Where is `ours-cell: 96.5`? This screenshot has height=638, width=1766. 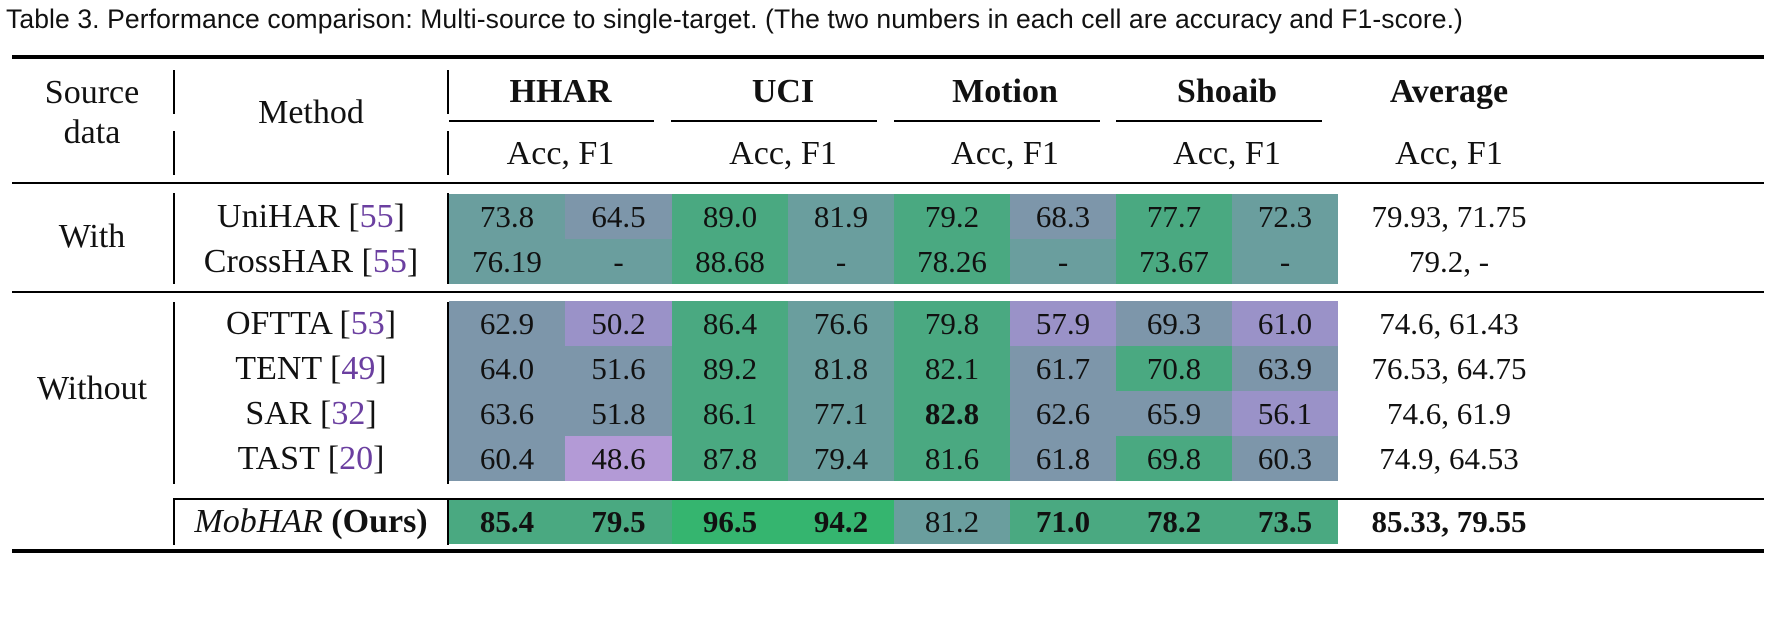
ours-cell: 96.5 is located at coordinates (730, 522).